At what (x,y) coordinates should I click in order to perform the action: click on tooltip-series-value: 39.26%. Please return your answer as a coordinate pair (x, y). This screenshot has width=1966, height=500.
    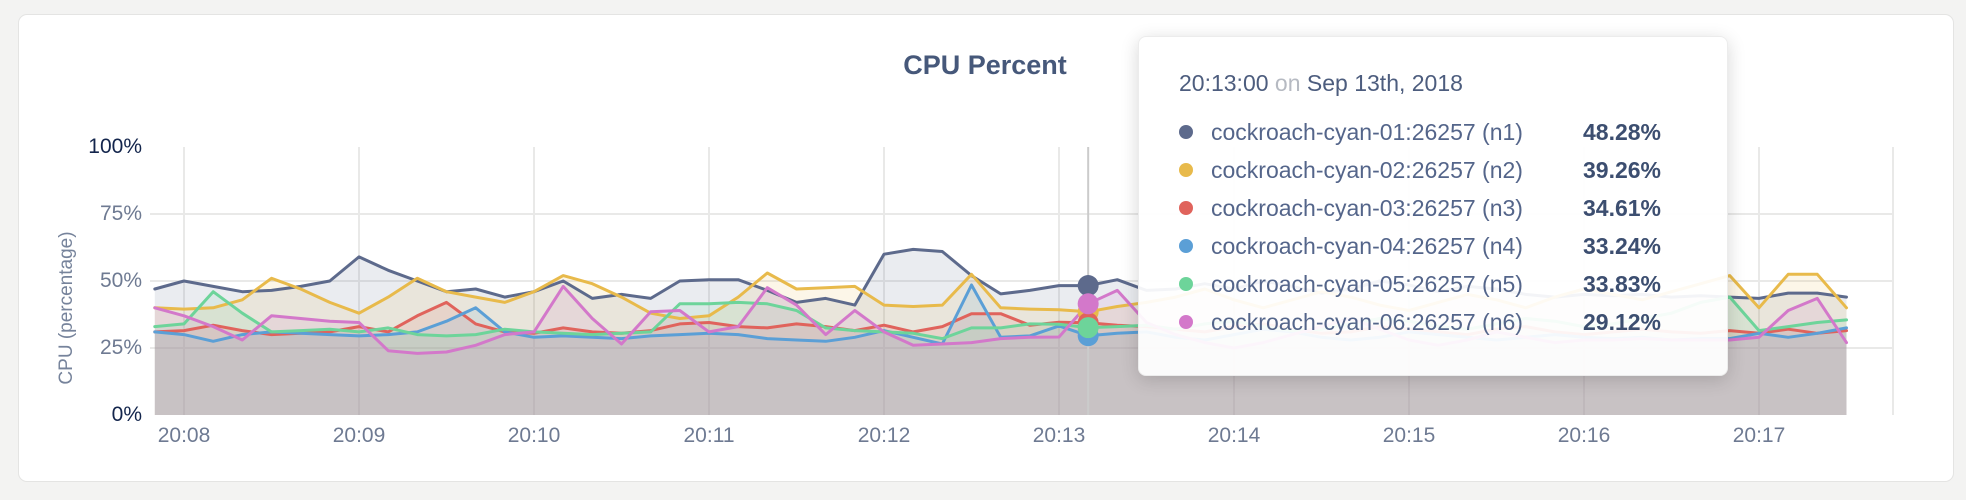
    Looking at the image, I should click on (1622, 169).